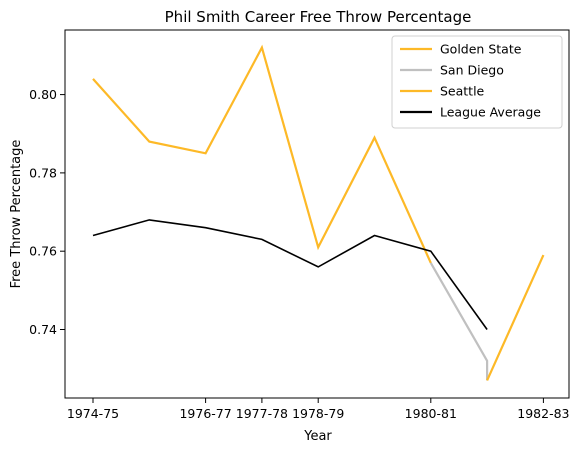 This screenshot has height=453, width=579. Describe the element at coordinates (43, 251) in the screenshot. I see `y-tick-label: 0.76` at that location.